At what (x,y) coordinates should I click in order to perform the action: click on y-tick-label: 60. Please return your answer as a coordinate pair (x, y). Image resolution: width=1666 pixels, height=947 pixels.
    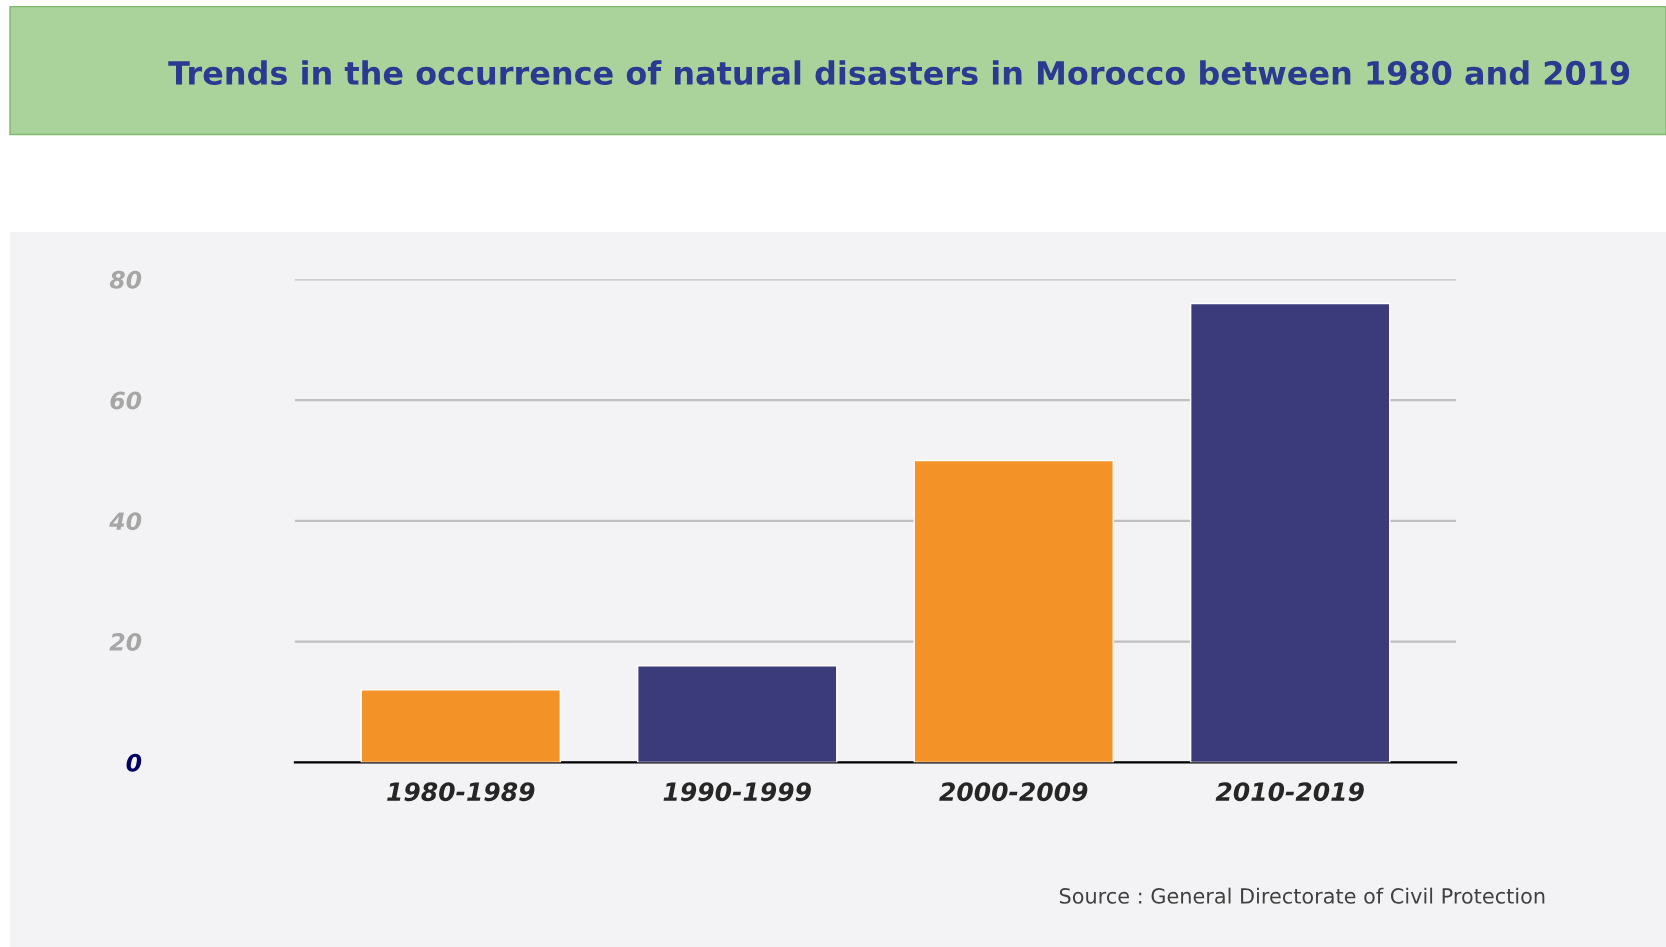
    Looking at the image, I should click on (126, 400).